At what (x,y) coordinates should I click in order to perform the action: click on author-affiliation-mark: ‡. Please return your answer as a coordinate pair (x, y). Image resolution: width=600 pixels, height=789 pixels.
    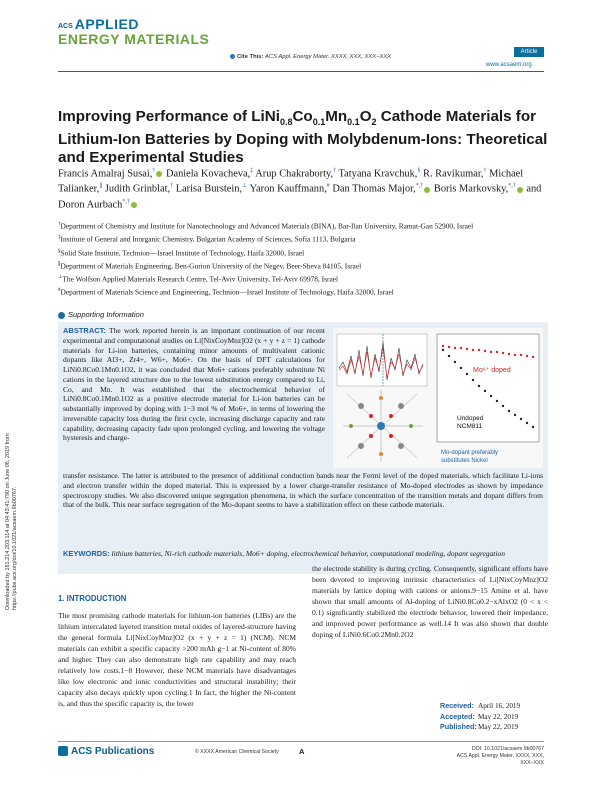
    Looking at the image, I should click on (252, 171).